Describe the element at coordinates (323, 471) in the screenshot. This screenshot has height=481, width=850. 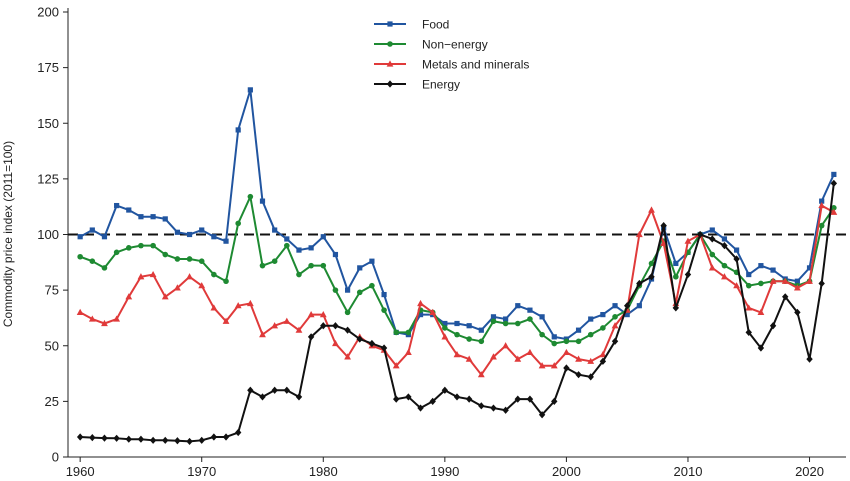
I see `x-tick-label: 1980` at that location.